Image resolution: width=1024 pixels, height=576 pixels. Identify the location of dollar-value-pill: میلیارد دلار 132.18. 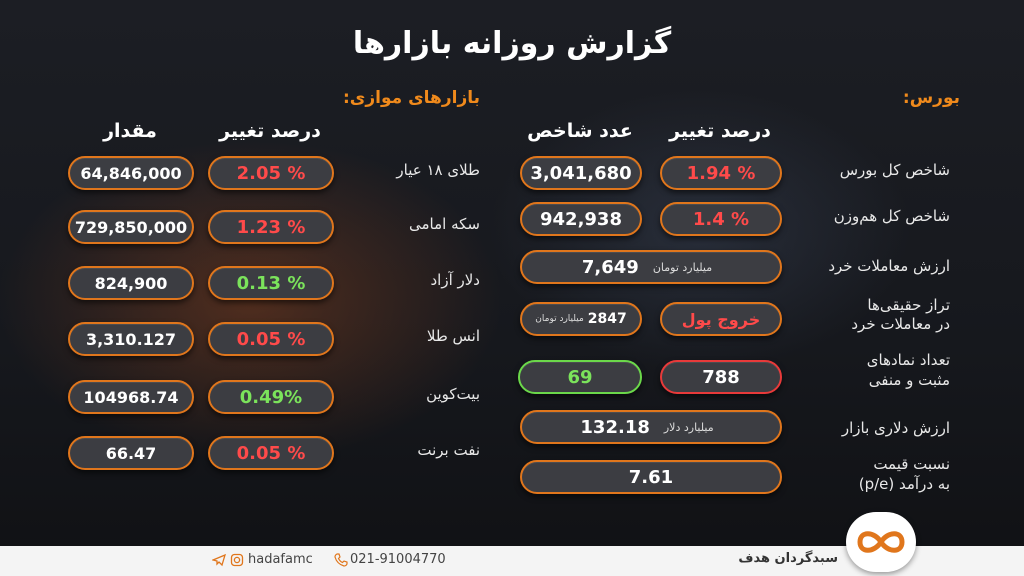
(651, 427).